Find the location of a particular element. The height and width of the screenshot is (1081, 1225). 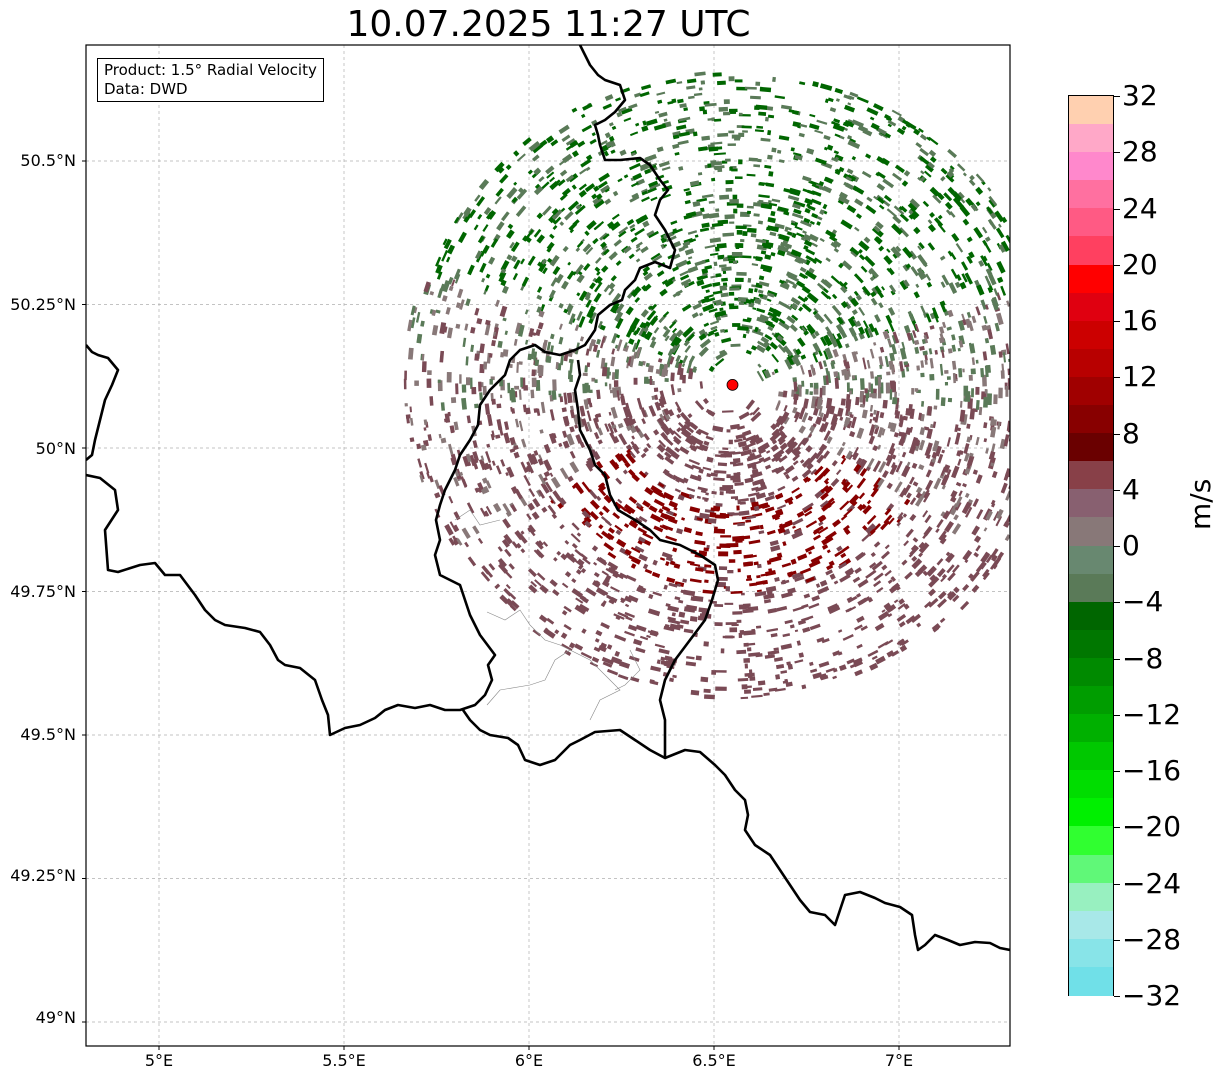

lon-tick-label: 5°E is located at coordinates (159, 1060).